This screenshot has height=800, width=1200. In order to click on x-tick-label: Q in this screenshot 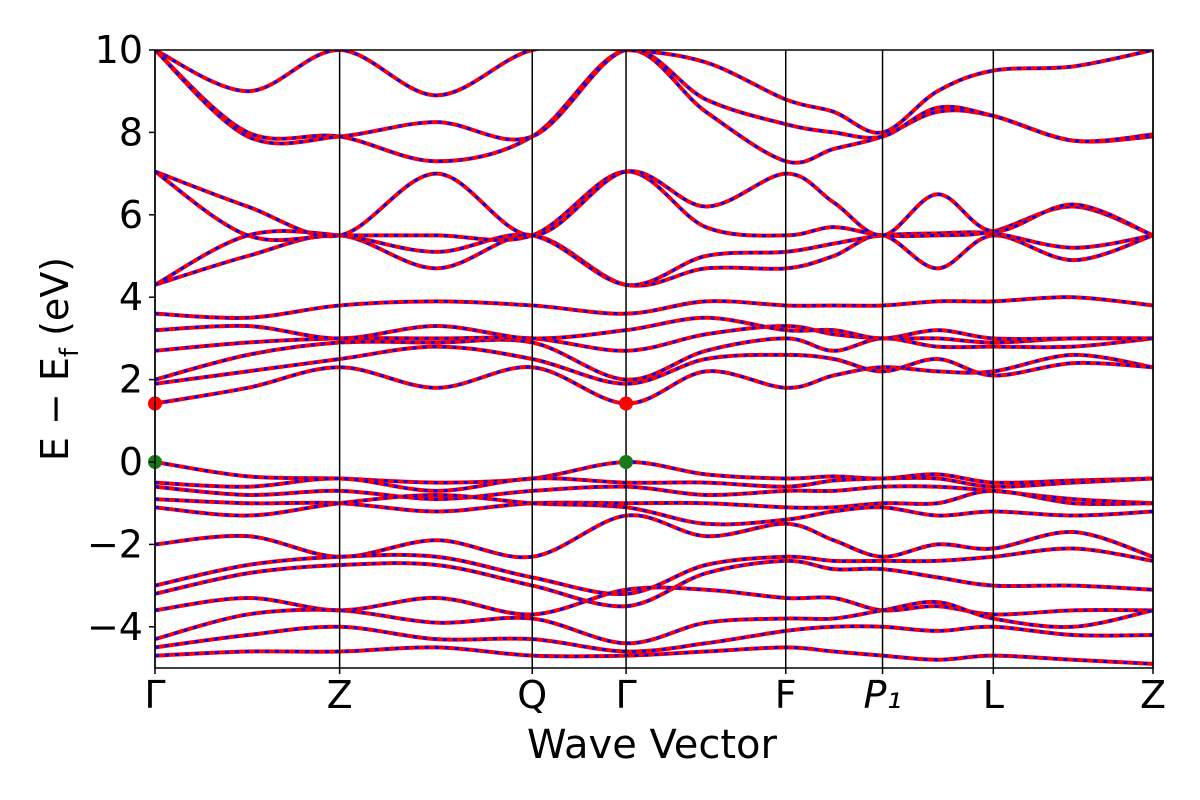, I will do `click(532, 695)`.